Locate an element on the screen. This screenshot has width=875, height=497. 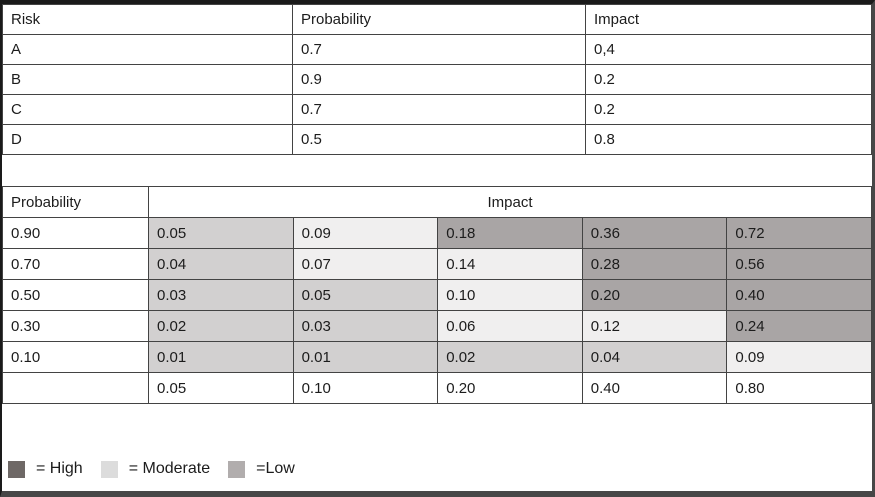
matrix-cell: 0.20 is located at coordinates (654, 295).